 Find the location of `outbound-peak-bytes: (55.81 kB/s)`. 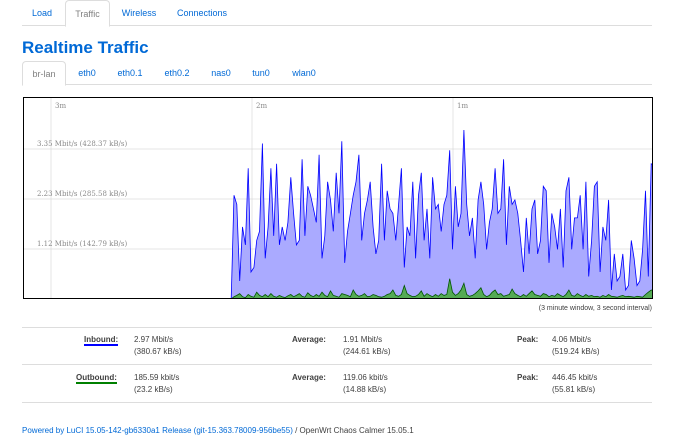

outbound-peak-bytes: (55.81 kB/s) is located at coordinates (574, 389).